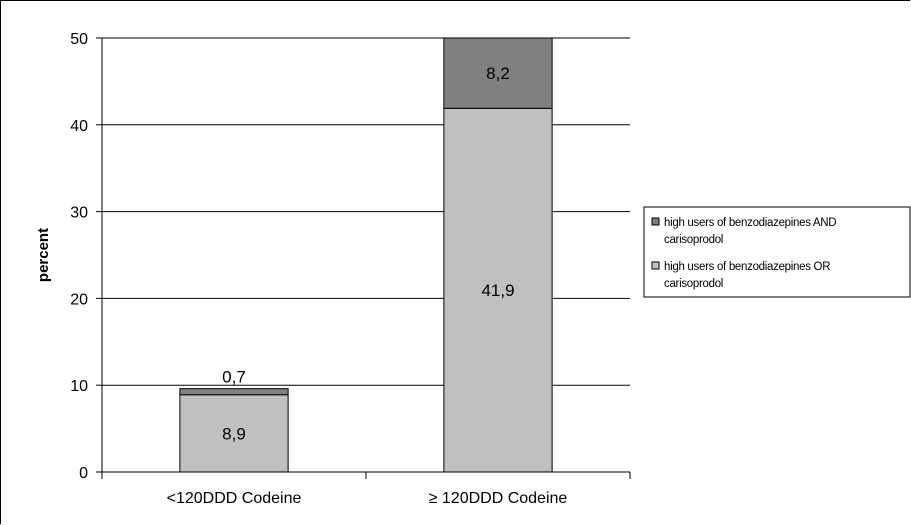 The width and height of the screenshot is (911, 525). Describe the element at coordinates (79, 299) in the screenshot. I see `y-tick-label: 20` at that location.